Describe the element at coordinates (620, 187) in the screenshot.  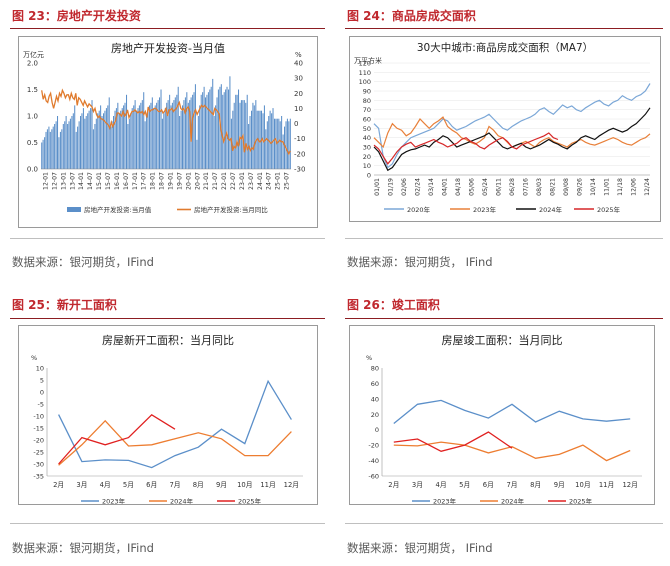
I see `x-tick-label: 11/18` at that location.